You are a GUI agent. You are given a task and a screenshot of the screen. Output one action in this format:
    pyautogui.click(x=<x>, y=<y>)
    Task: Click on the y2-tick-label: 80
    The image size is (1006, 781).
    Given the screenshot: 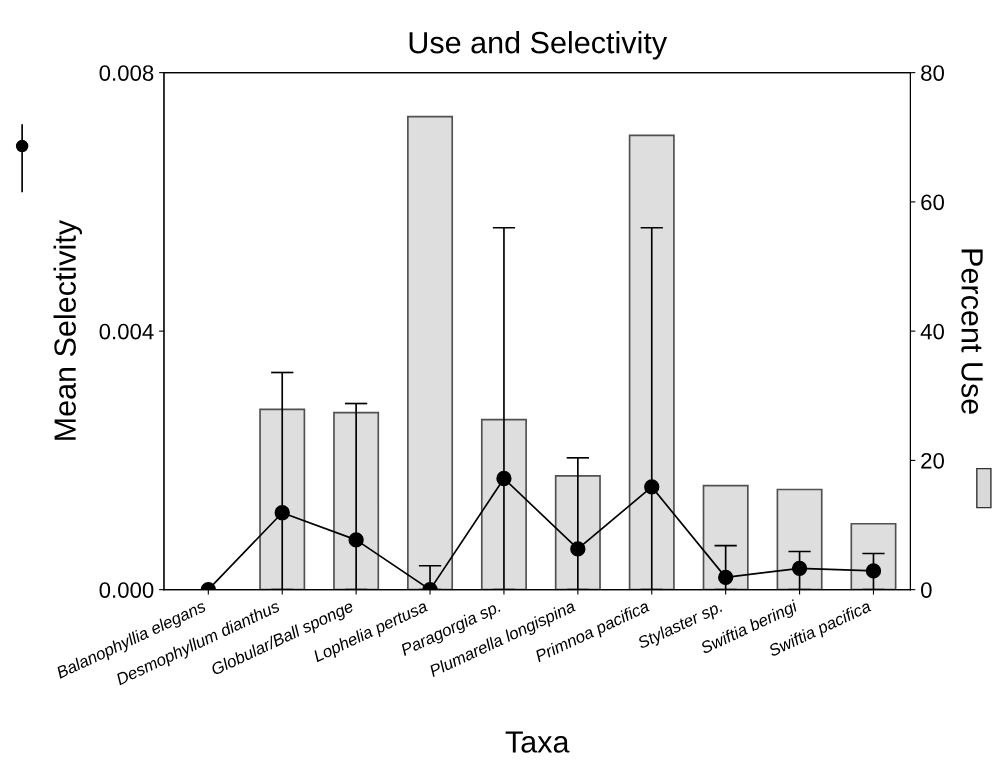 What is the action you would take?
    pyautogui.click(x=932, y=73)
    